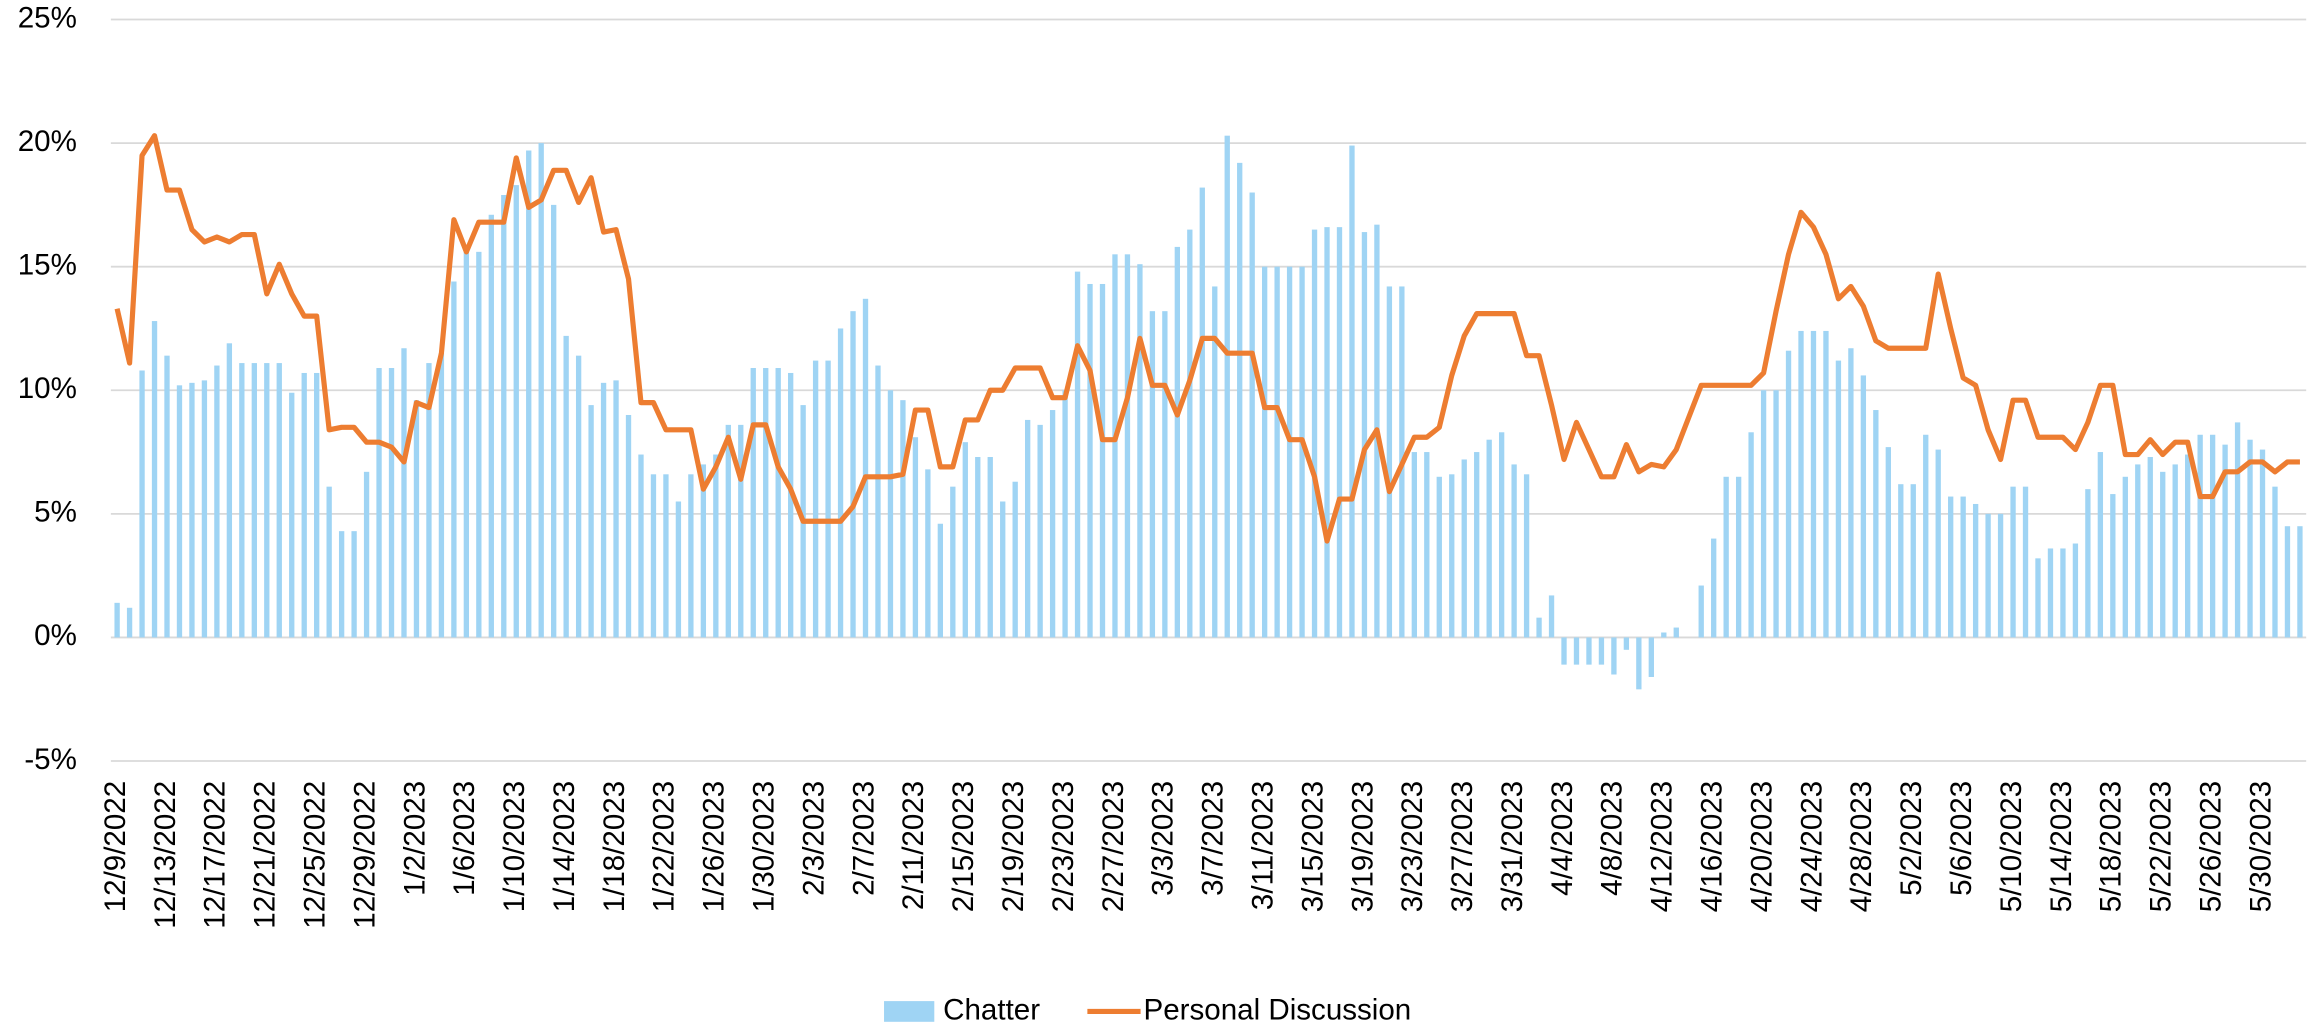 The width and height of the screenshot is (2318, 1028). Describe the element at coordinates (47, 388) in the screenshot. I see `y-tick-label: 10%` at that location.